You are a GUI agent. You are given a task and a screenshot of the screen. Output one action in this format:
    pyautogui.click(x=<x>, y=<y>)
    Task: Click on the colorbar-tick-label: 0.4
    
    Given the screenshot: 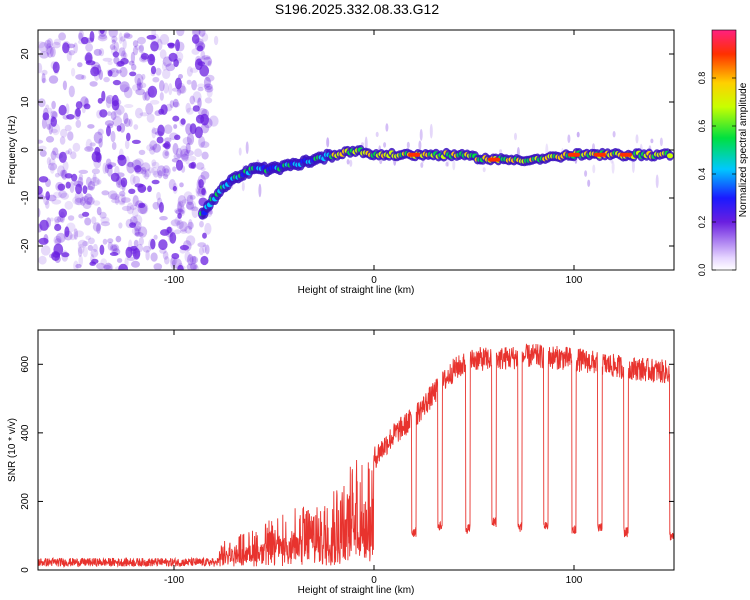 What is the action you would take?
    pyautogui.click(x=702, y=174)
    